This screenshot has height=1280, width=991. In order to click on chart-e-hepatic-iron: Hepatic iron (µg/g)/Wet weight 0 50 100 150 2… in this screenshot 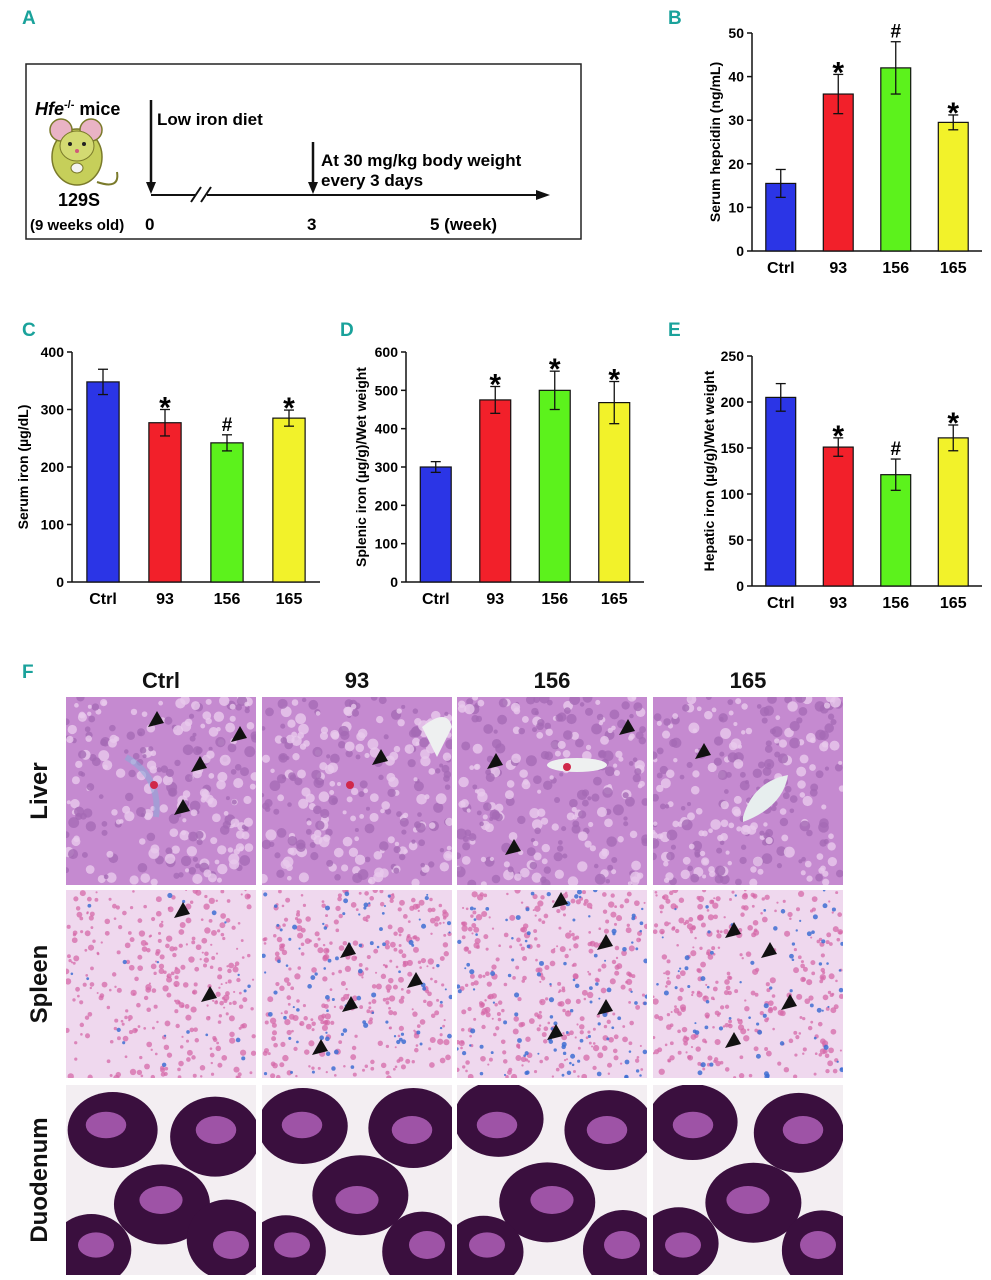, I will do `click(841, 480)`.